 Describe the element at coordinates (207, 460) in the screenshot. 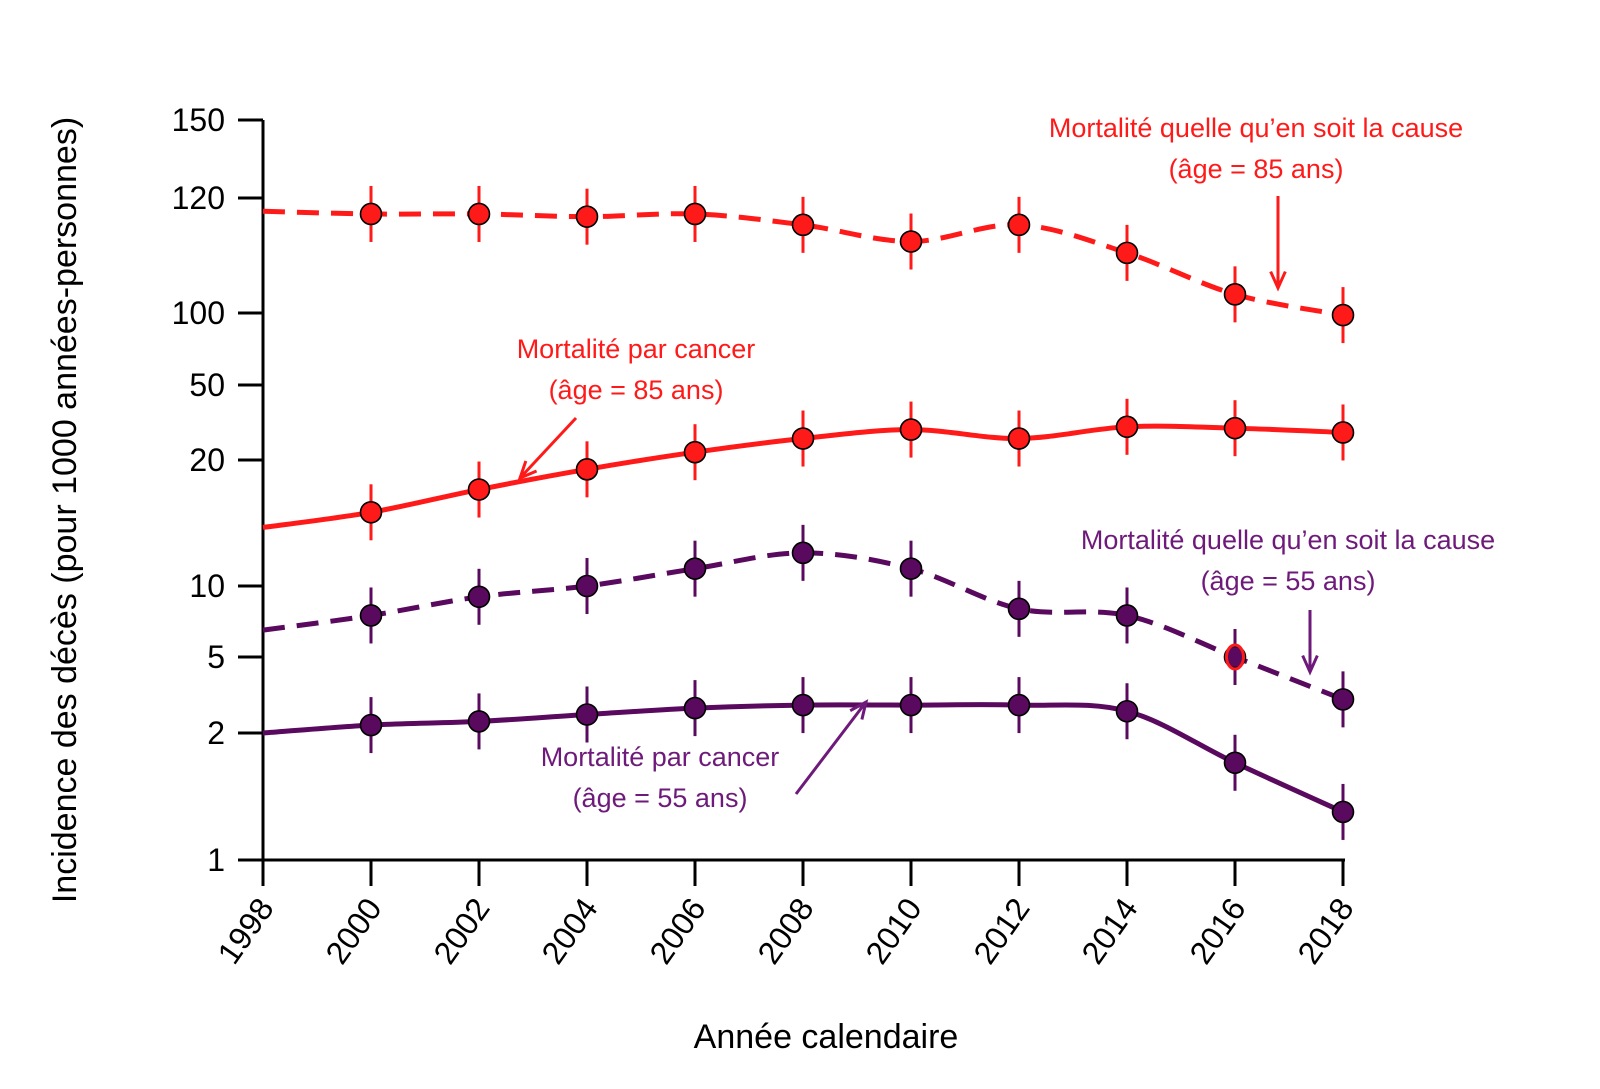

I see `y-tick-label: 20` at that location.